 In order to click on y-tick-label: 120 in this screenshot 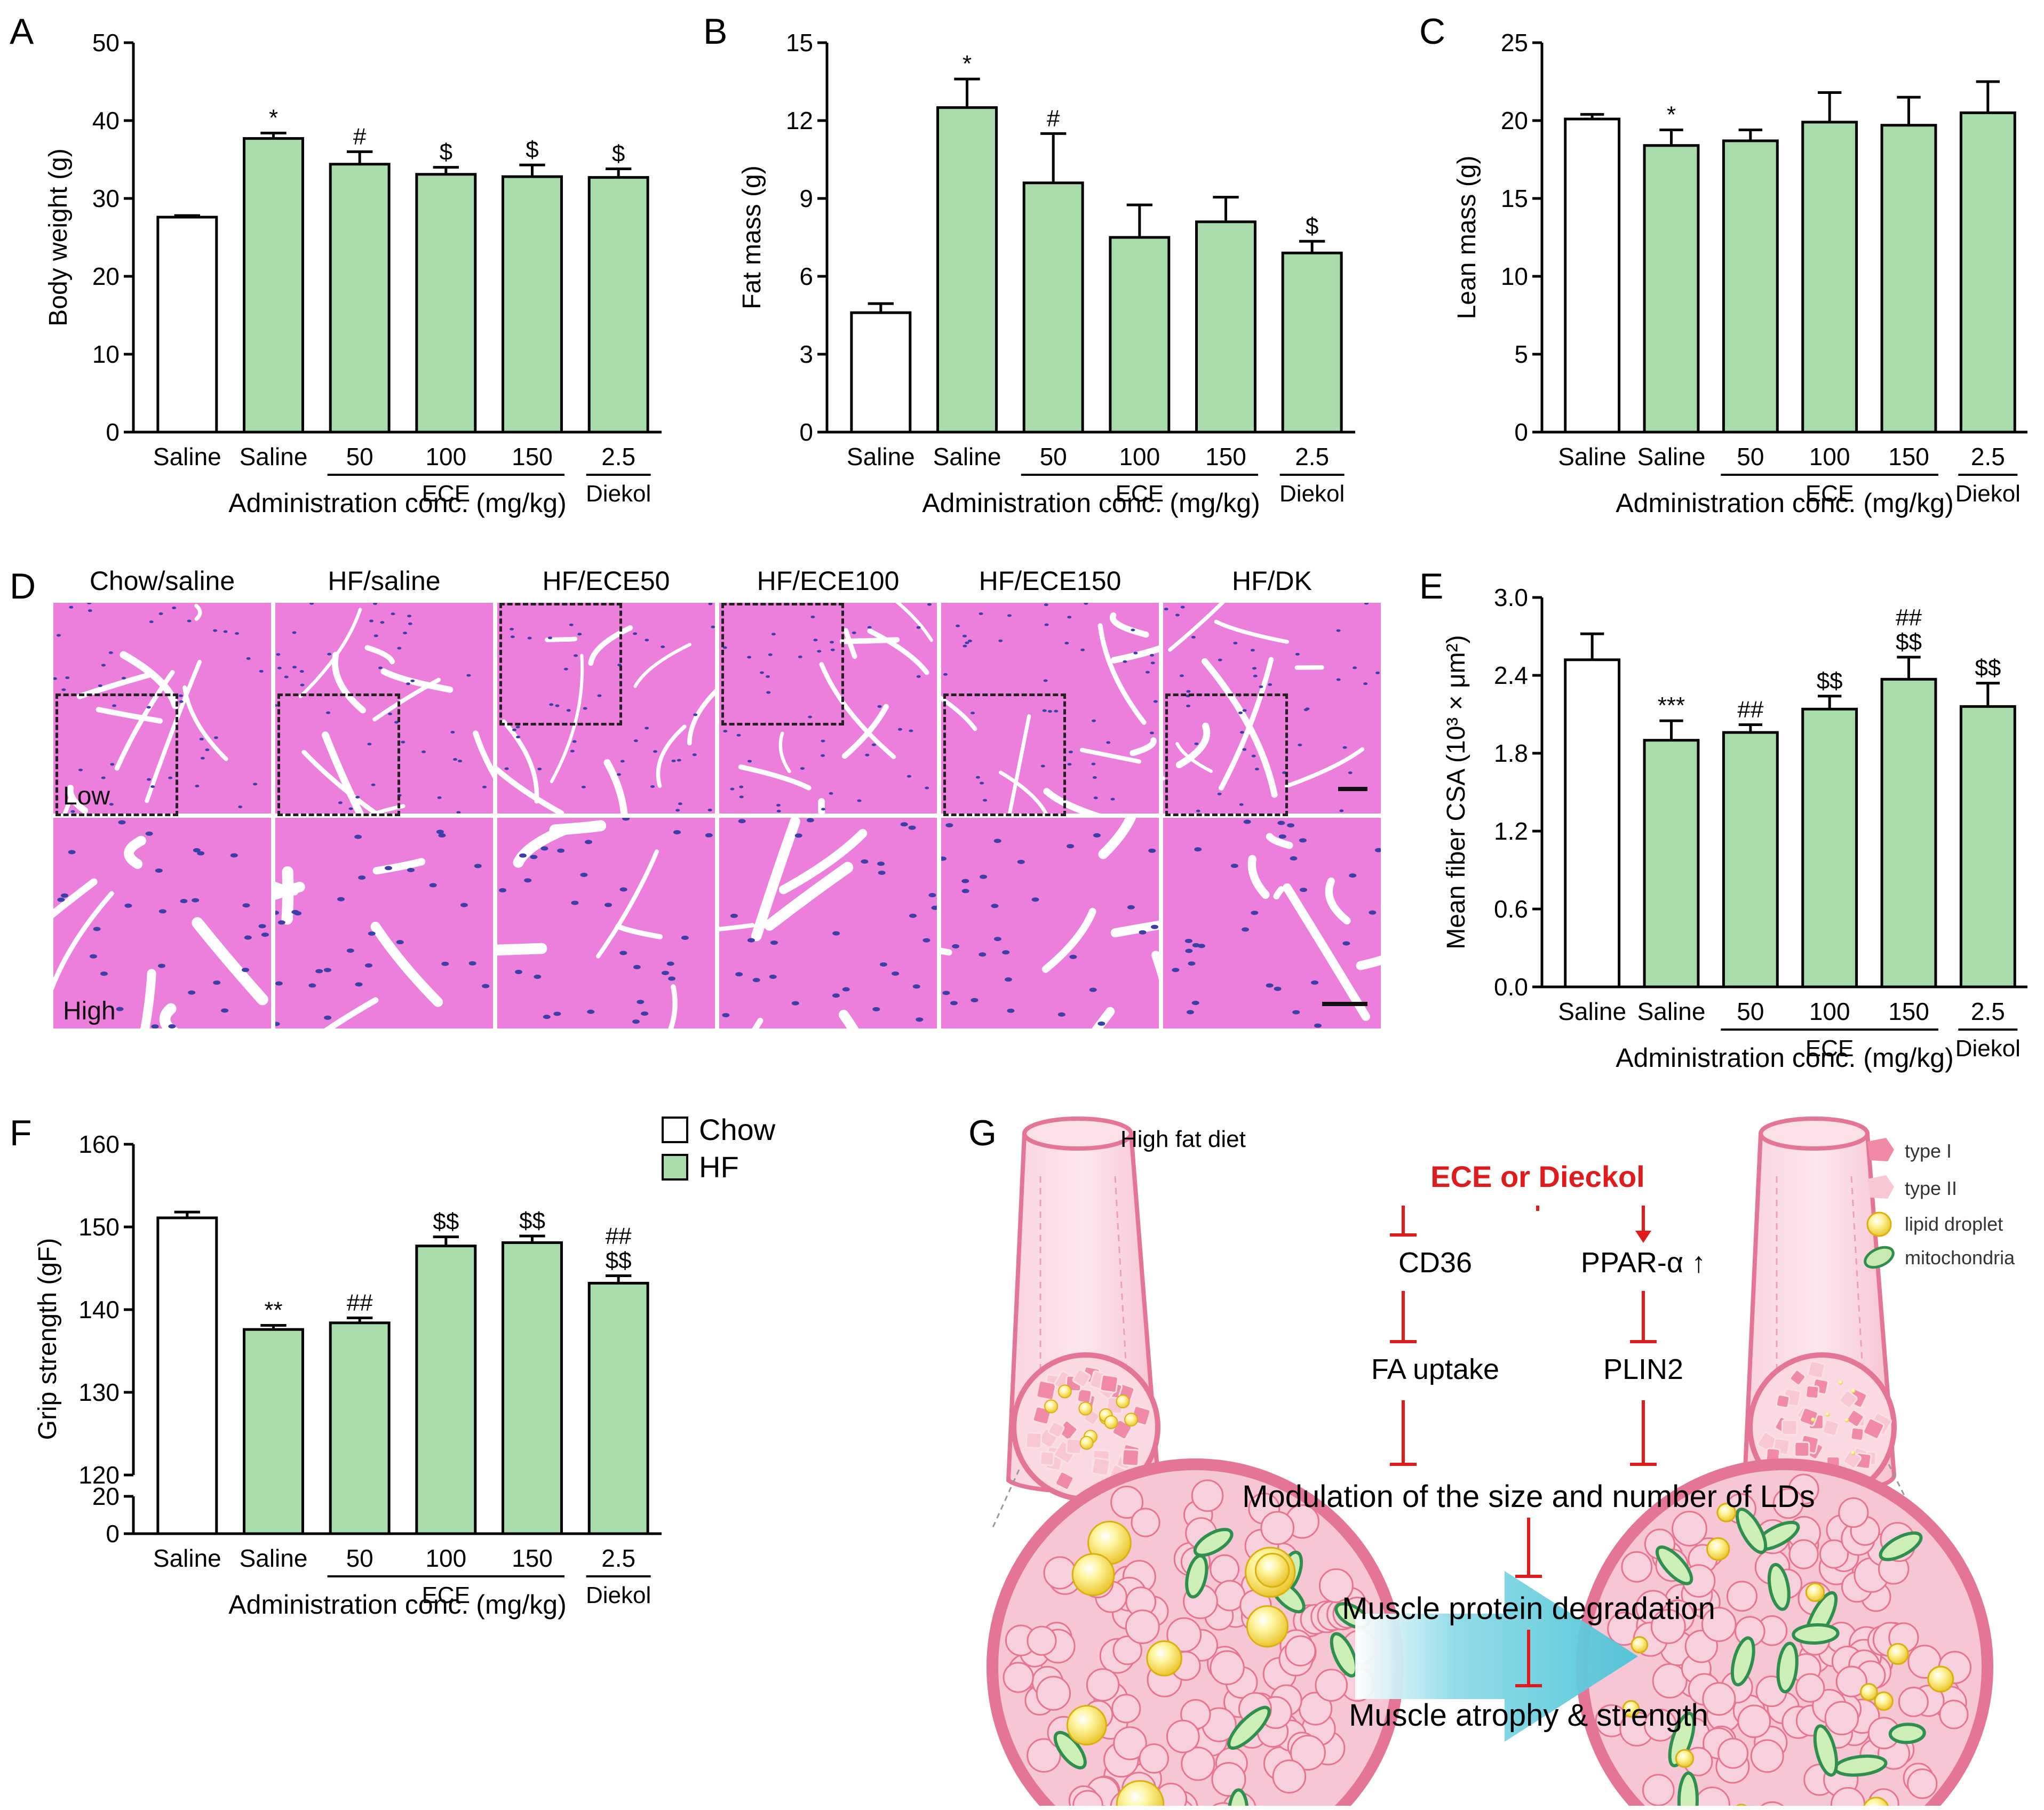, I will do `click(99, 1475)`.